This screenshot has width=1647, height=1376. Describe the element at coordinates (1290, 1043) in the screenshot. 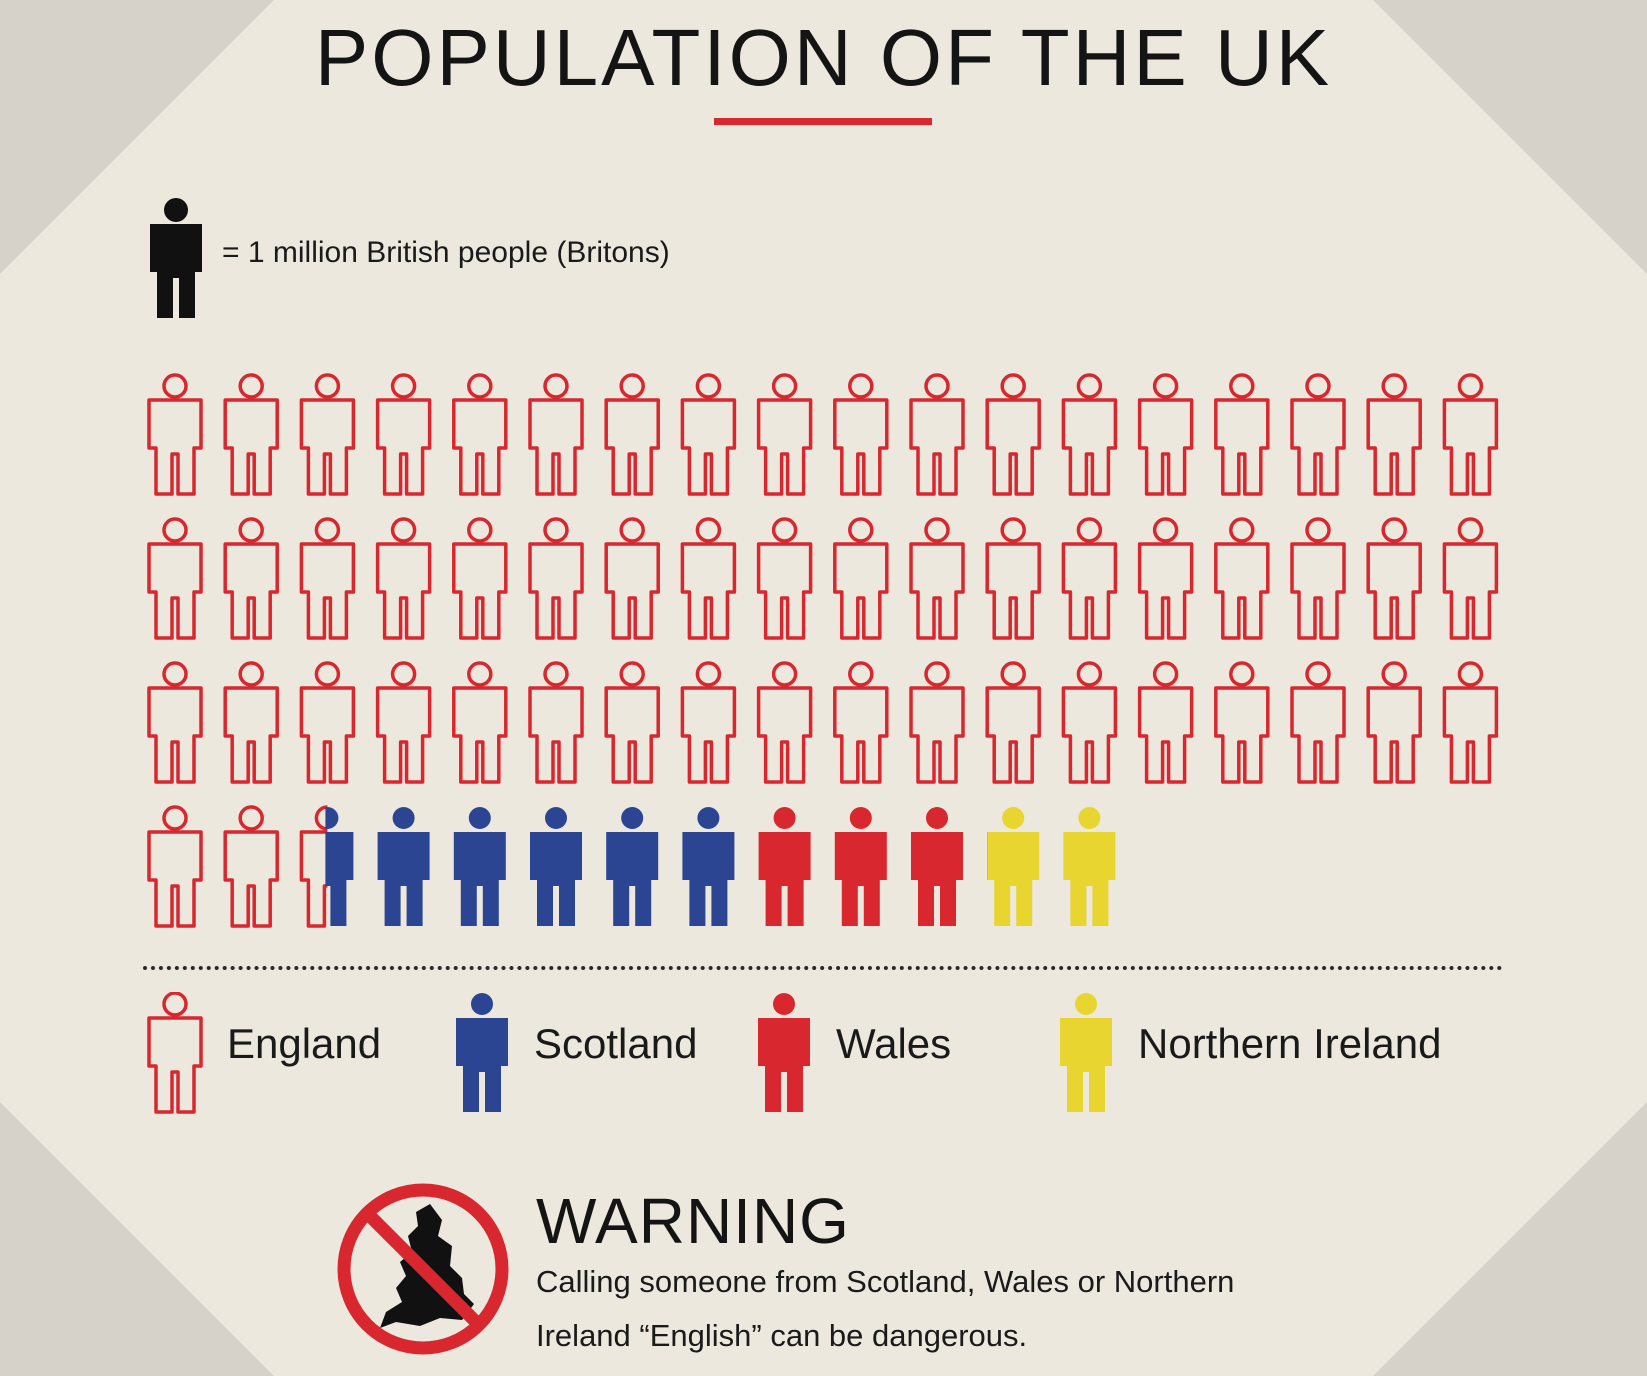

I see `legend-label-northern-ireland: Northern Ireland` at that location.